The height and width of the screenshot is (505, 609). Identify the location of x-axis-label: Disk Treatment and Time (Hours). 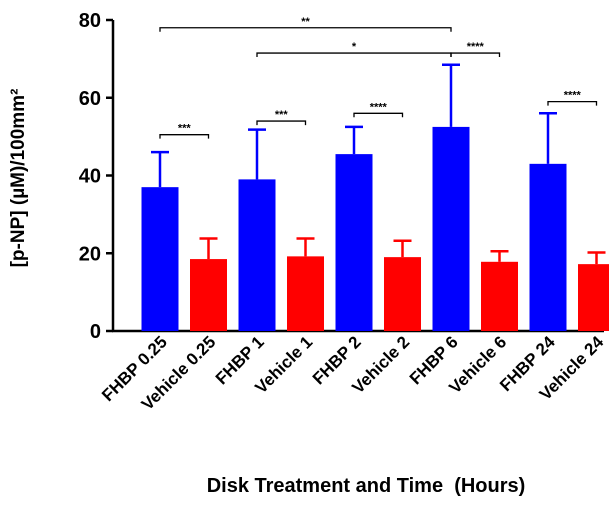
(366, 486).